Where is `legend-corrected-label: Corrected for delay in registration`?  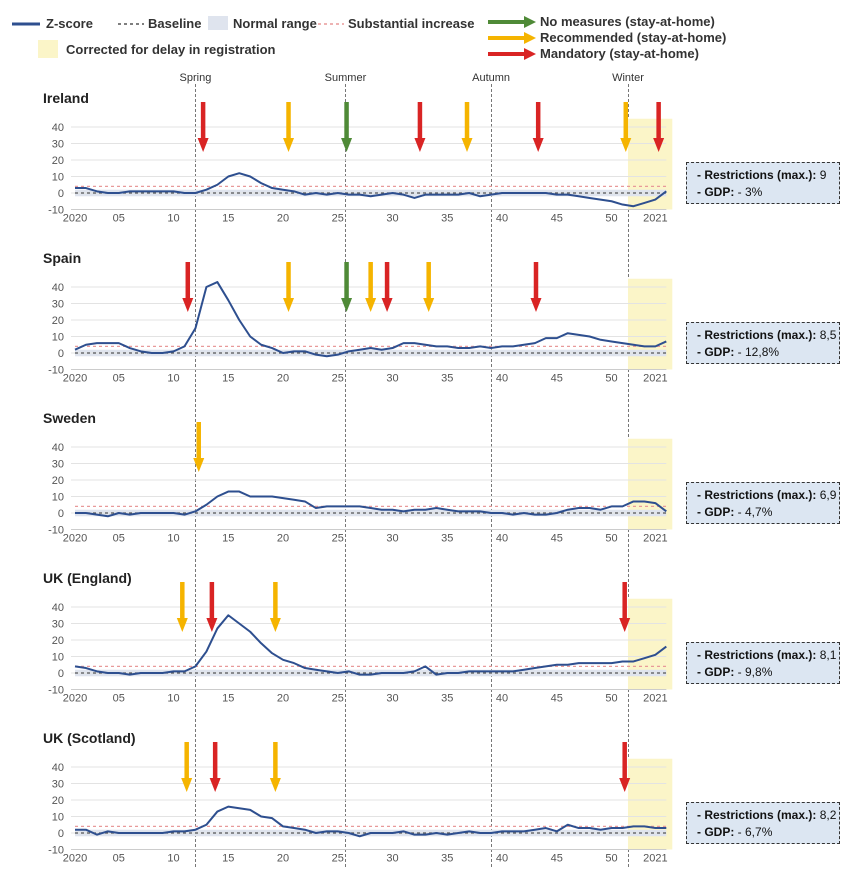
legend-corrected-label: Corrected for delay in registration is located at coordinates (171, 49).